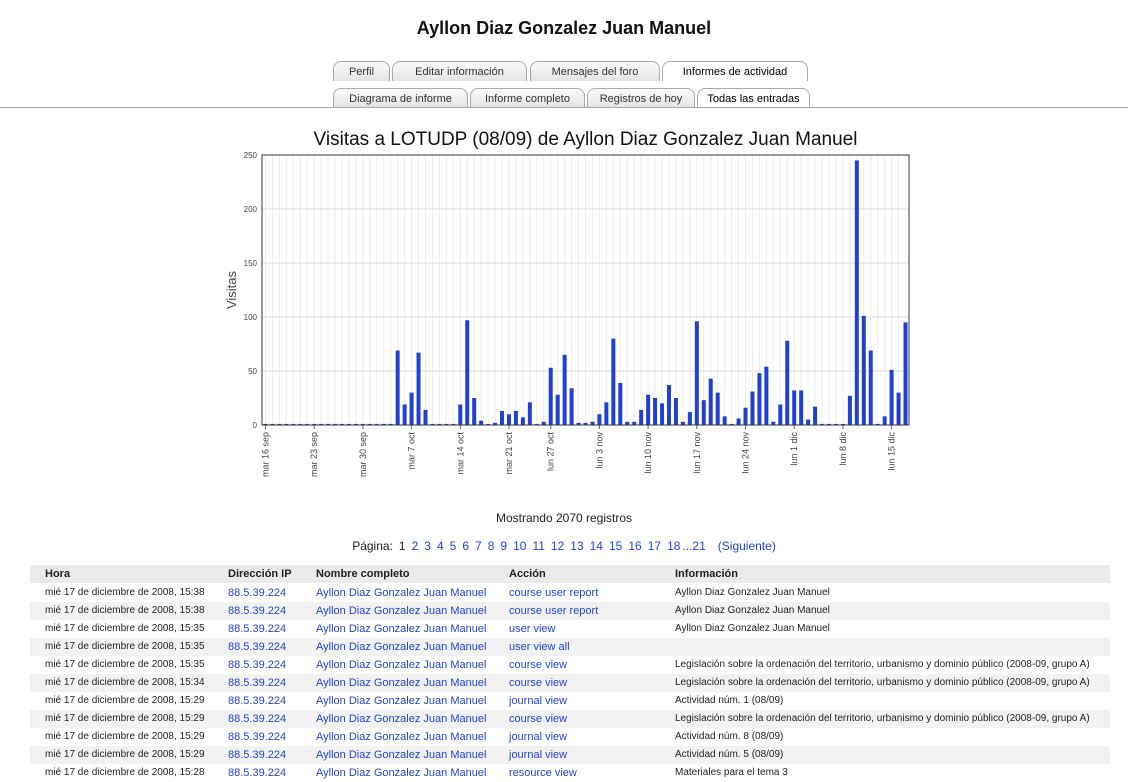 Image resolution: width=1128 pixels, height=782 pixels. I want to click on page-link: 17, so click(654, 546).